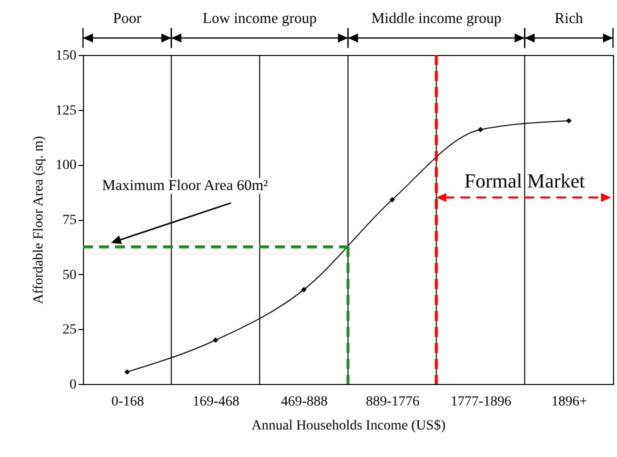 The image size is (617, 457). I want to click on x-tick-label: 469-888, so click(304, 402).